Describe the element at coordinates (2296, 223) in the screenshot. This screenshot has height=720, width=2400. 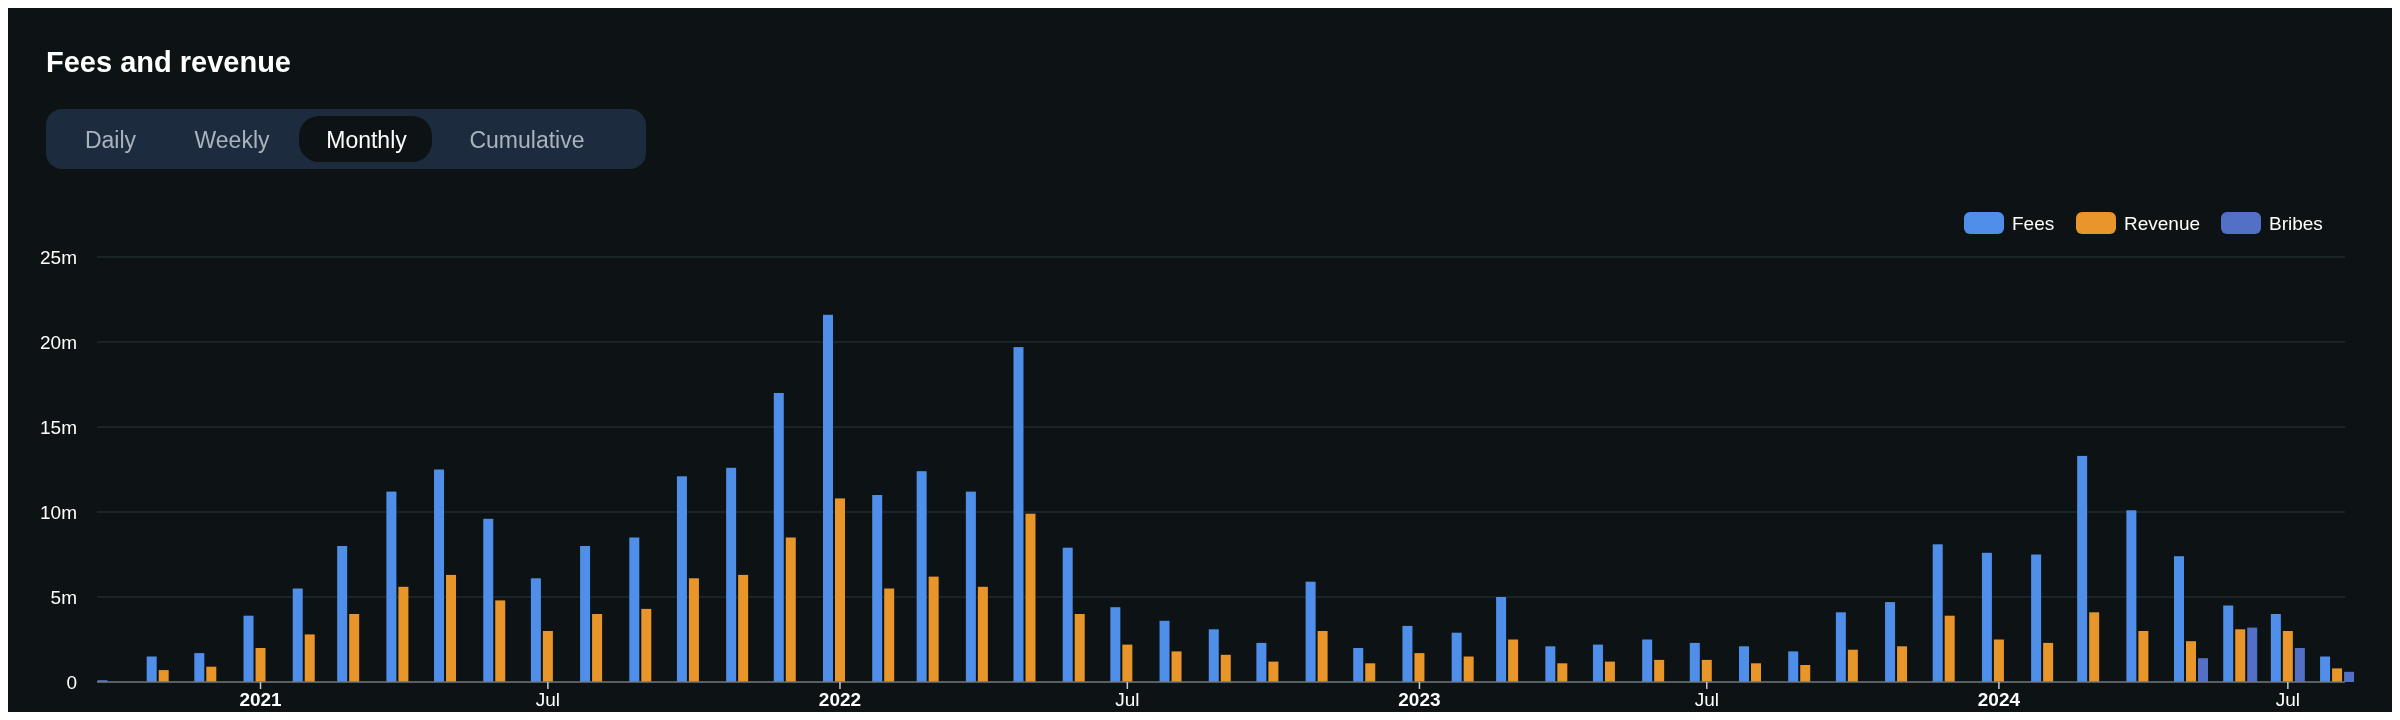
I see `legend-label: Bribes` at that location.